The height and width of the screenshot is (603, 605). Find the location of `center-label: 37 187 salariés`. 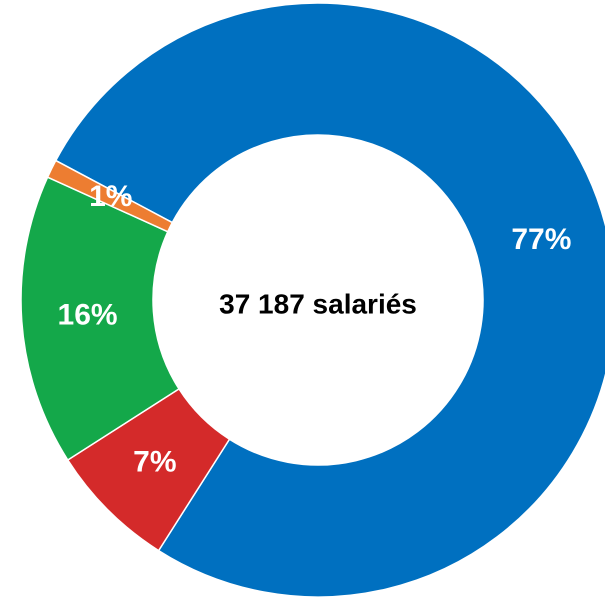

center-label: 37 187 salariés is located at coordinates (318, 303).